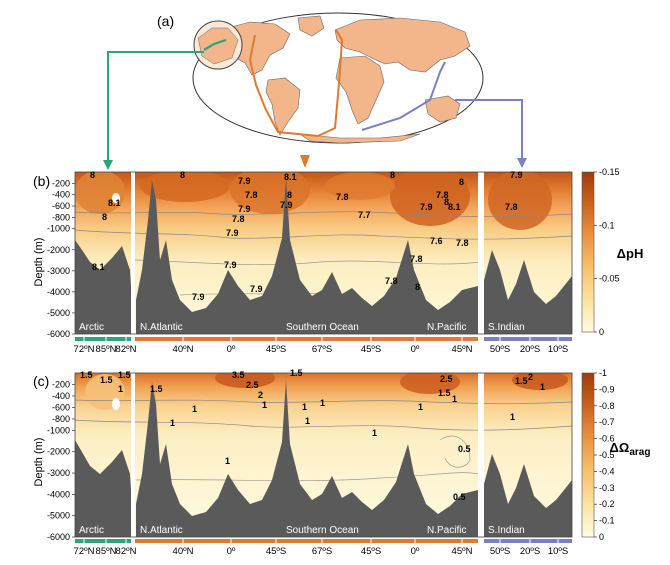  Describe the element at coordinates (306, 339) in the screenshot. I see `track-atlantic-southern-pacific` at that location.